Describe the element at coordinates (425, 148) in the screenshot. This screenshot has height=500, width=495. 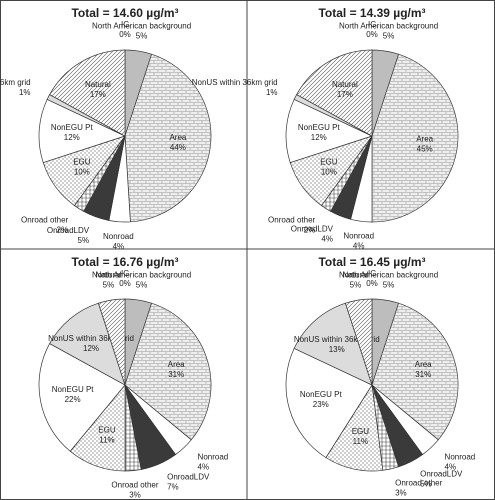
I see `value-label: 45%` at that location.